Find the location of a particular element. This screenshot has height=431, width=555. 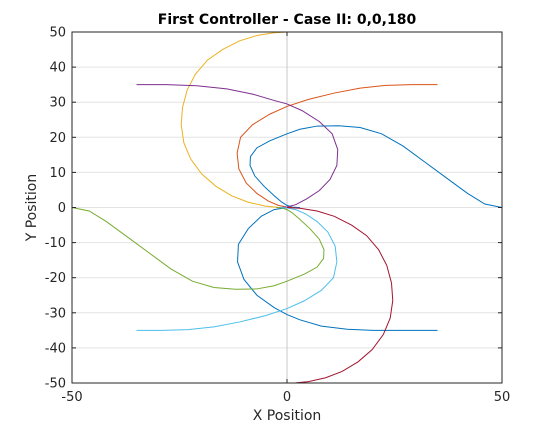

y-tick-label: -50 is located at coordinates (55, 384).